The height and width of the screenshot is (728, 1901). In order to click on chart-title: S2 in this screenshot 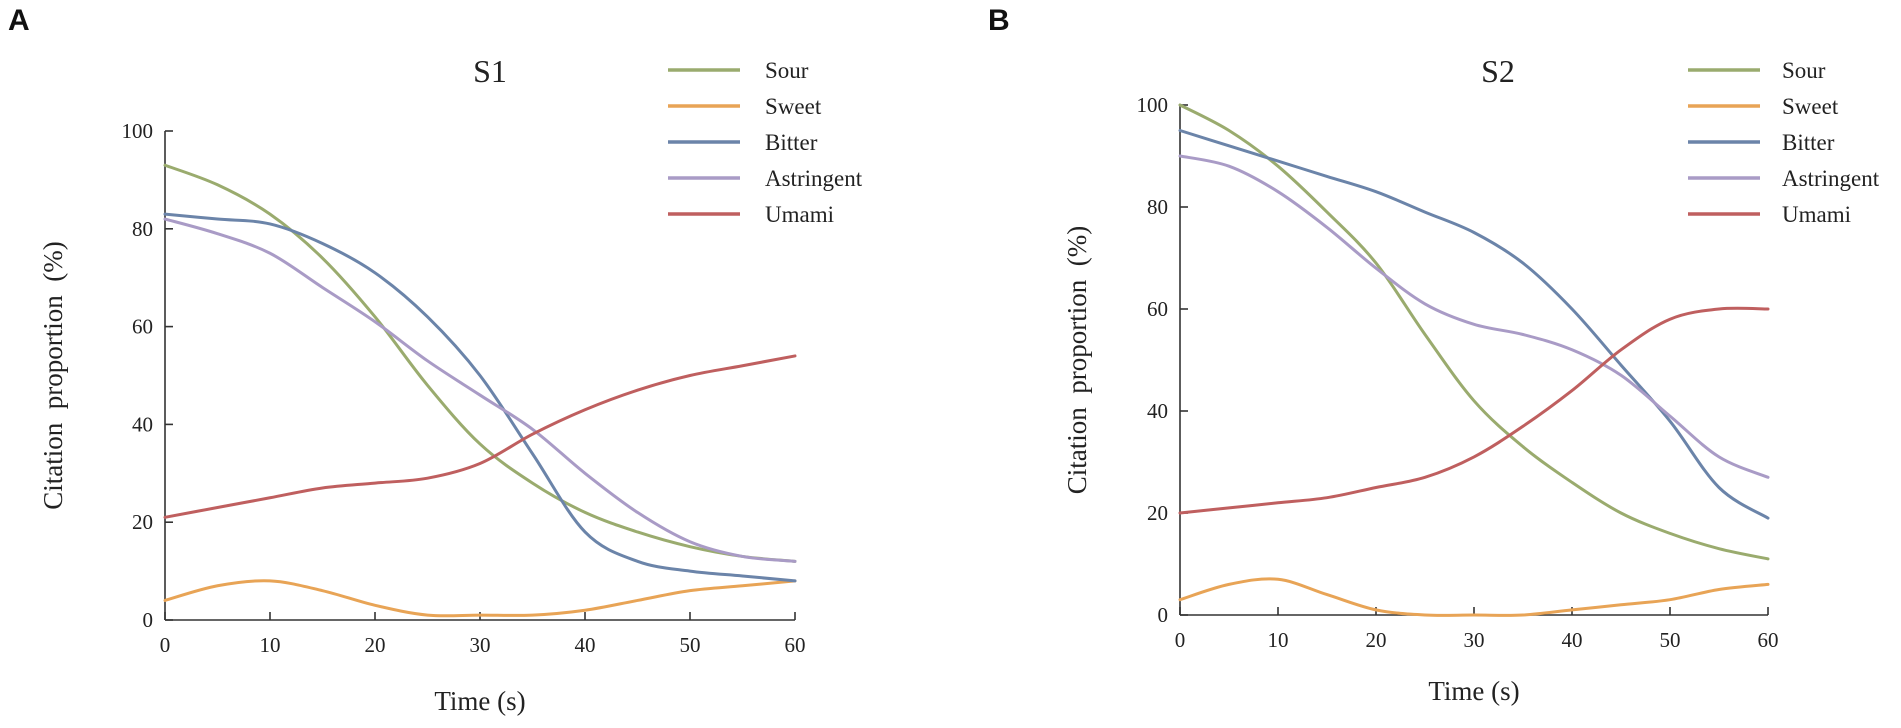, I will do `click(1498, 71)`.